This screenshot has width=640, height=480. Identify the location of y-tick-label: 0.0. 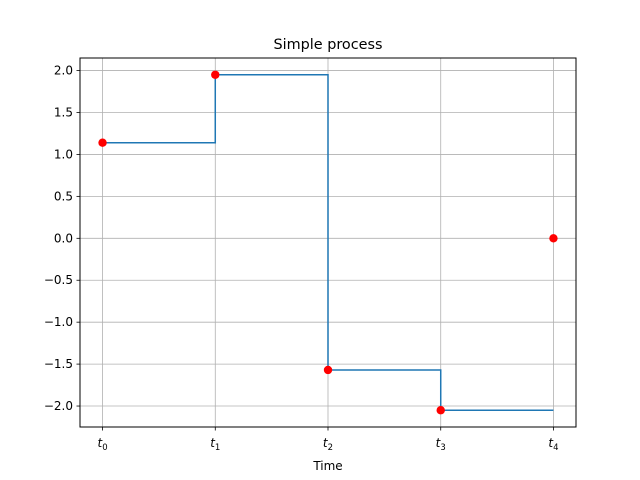
(63, 238).